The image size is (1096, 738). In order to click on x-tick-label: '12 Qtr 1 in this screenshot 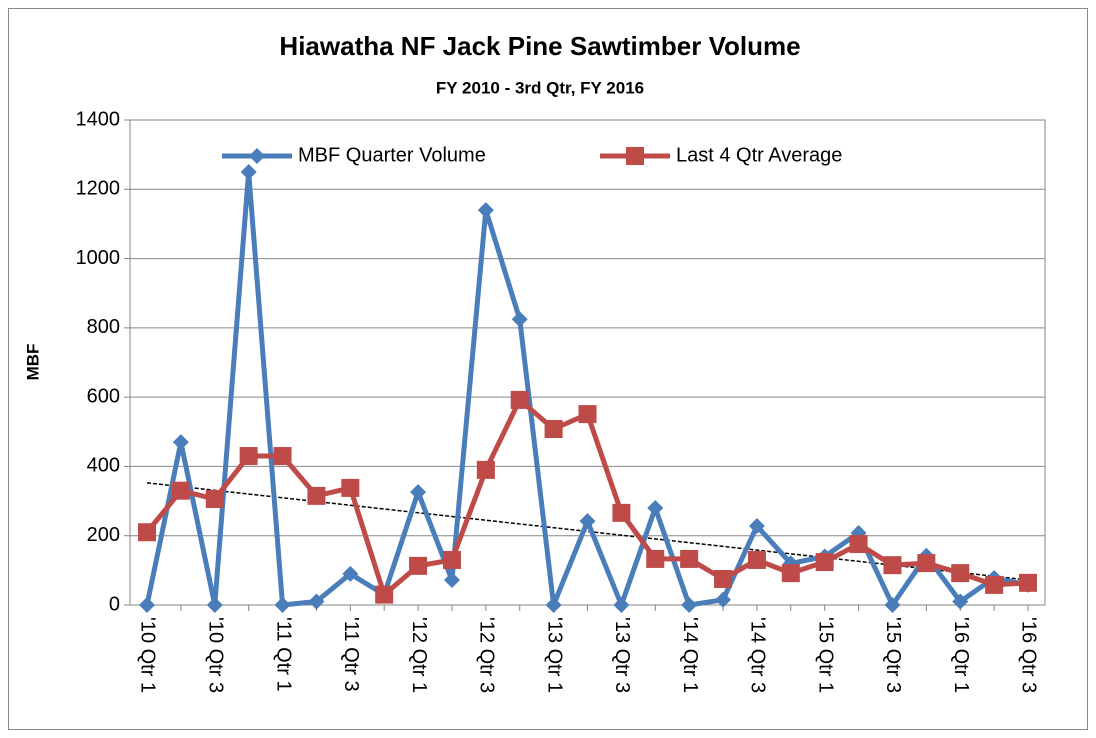, I will do `click(419, 655)`.